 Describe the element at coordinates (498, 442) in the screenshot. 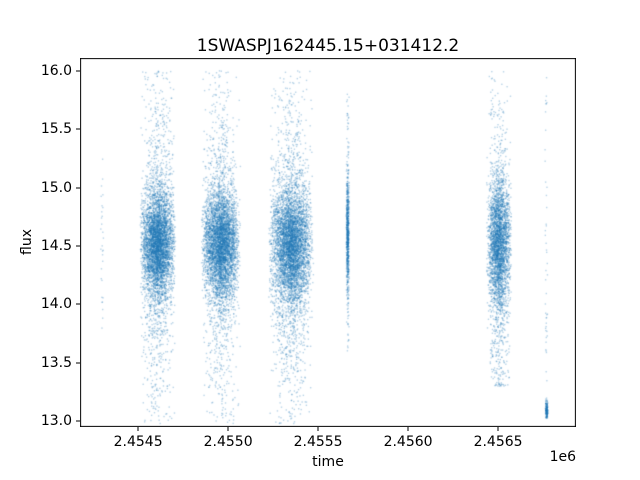

I see `x-tick-label: 2.4565` at that location.